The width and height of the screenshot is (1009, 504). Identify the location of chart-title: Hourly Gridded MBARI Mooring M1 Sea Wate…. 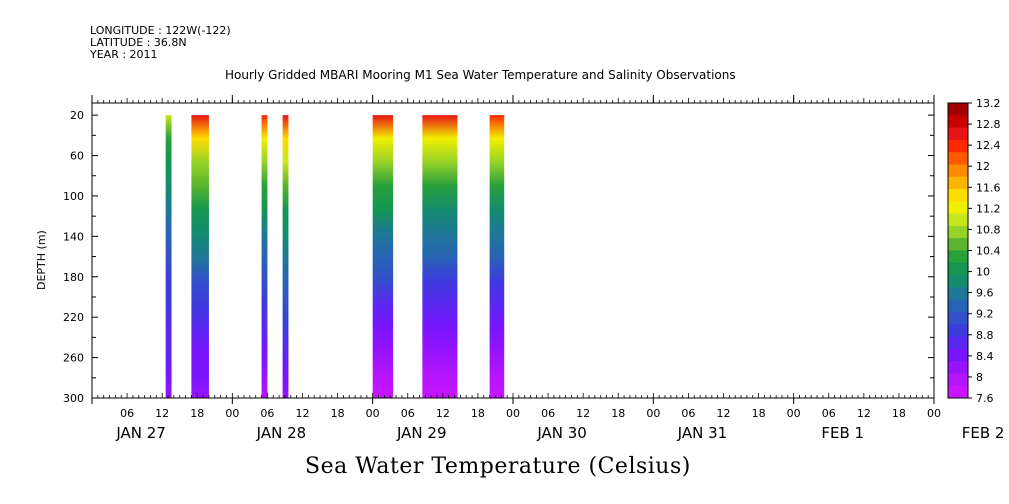
(480, 75).